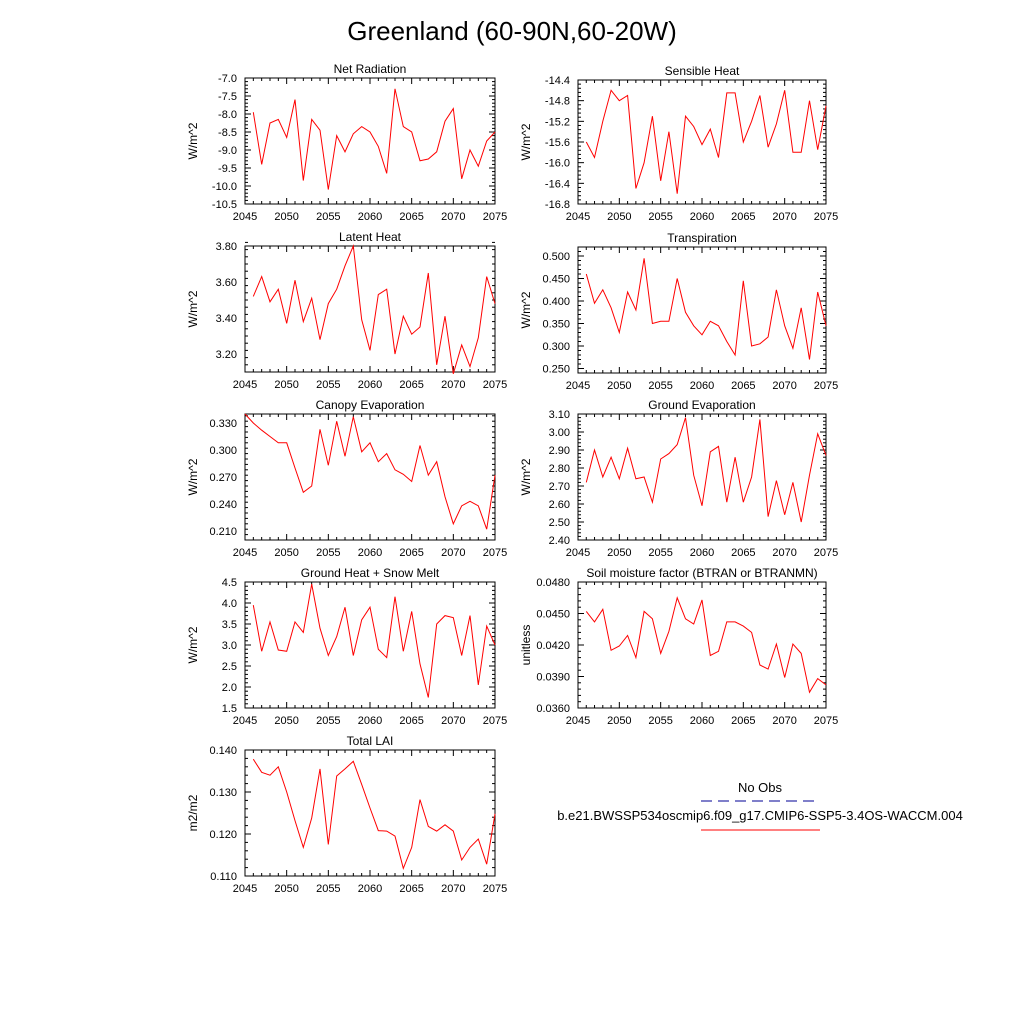  What do you see at coordinates (223, 505) in the screenshot?
I see `y-tick-label: 0.240` at bounding box center [223, 505].